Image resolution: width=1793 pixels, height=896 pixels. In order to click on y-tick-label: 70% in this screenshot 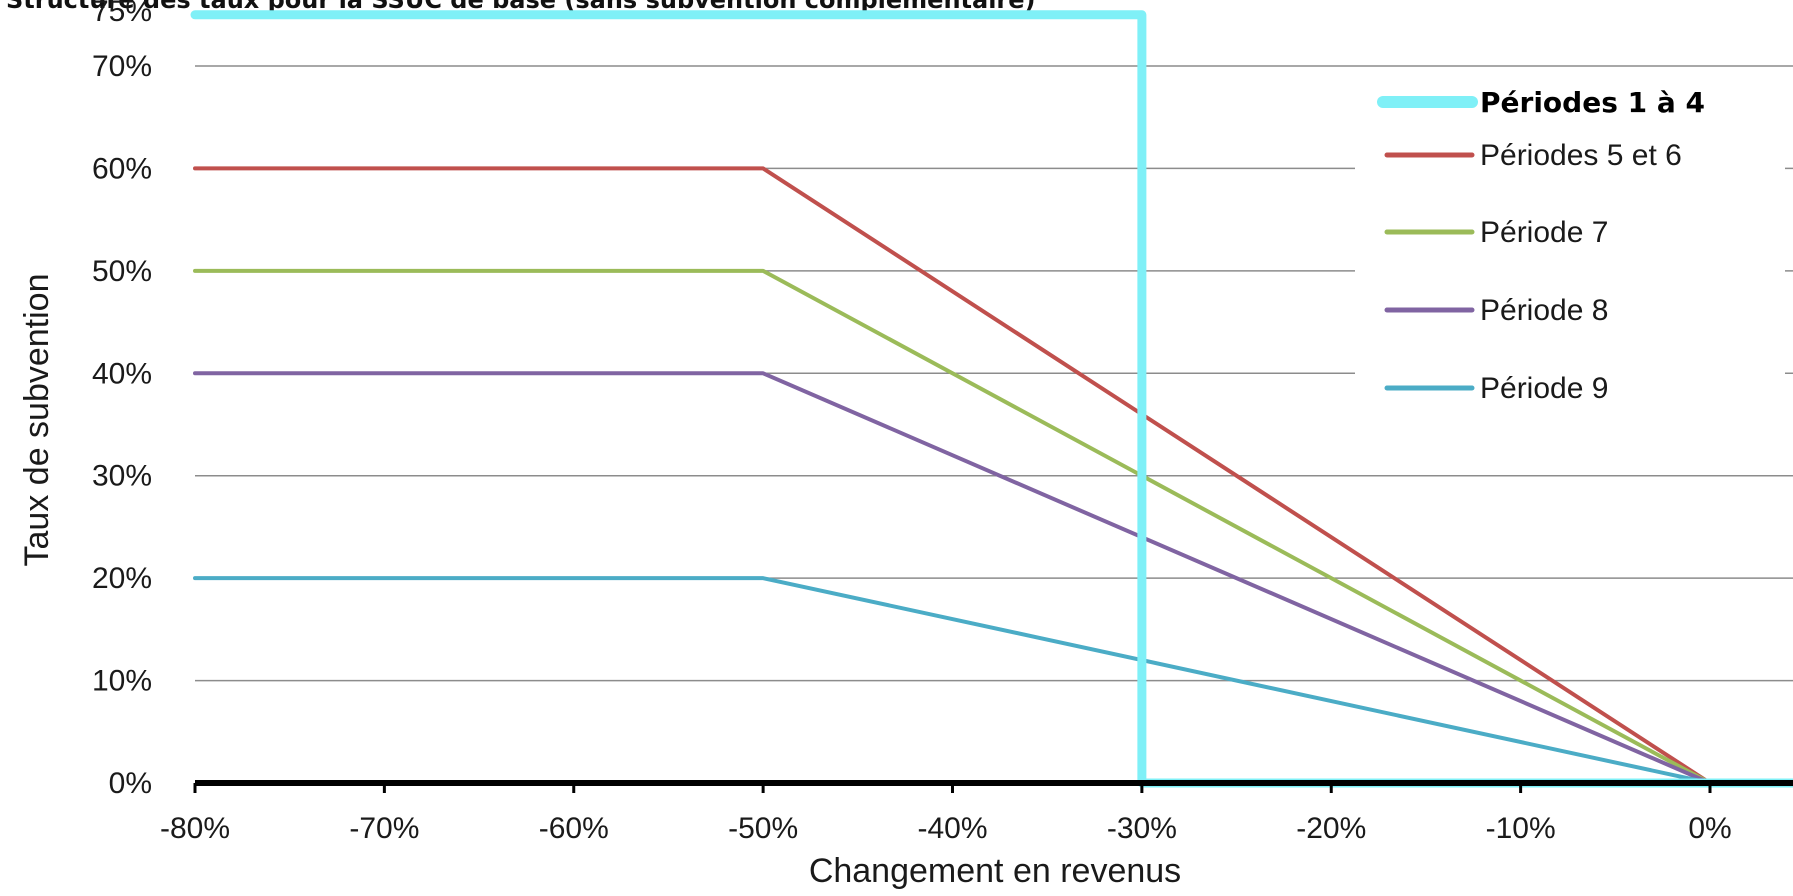, I will do `click(122, 66)`.